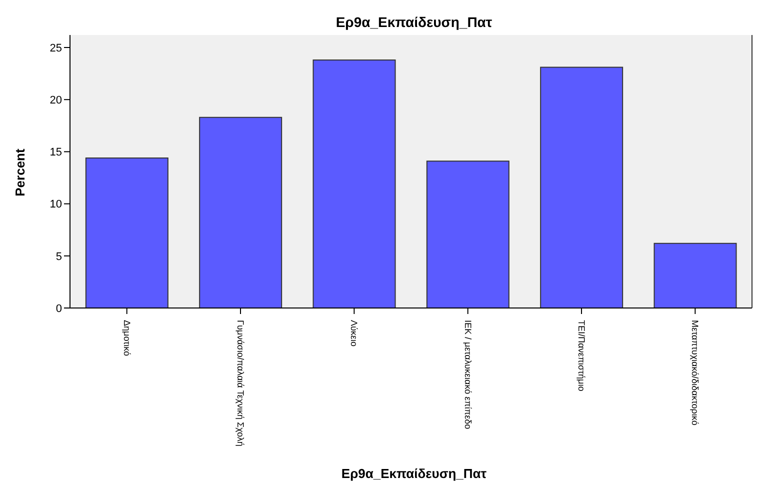 The height and width of the screenshot is (491, 761). Describe the element at coordinates (127, 338) in the screenshot. I see `x-tick-label: Δημοτικό` at that location.